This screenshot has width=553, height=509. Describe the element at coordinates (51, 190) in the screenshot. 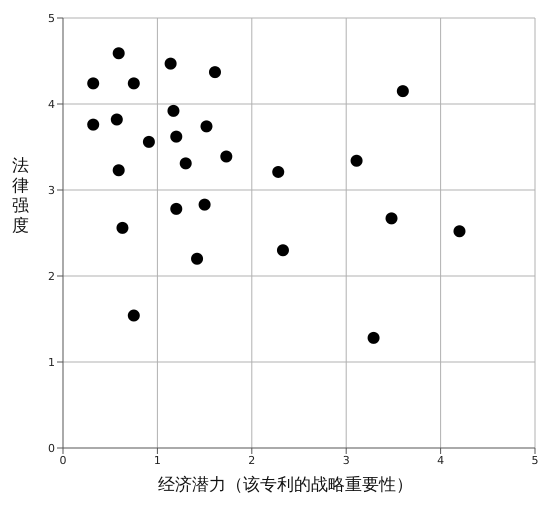

I see `y-tick-label: 3` at that location.